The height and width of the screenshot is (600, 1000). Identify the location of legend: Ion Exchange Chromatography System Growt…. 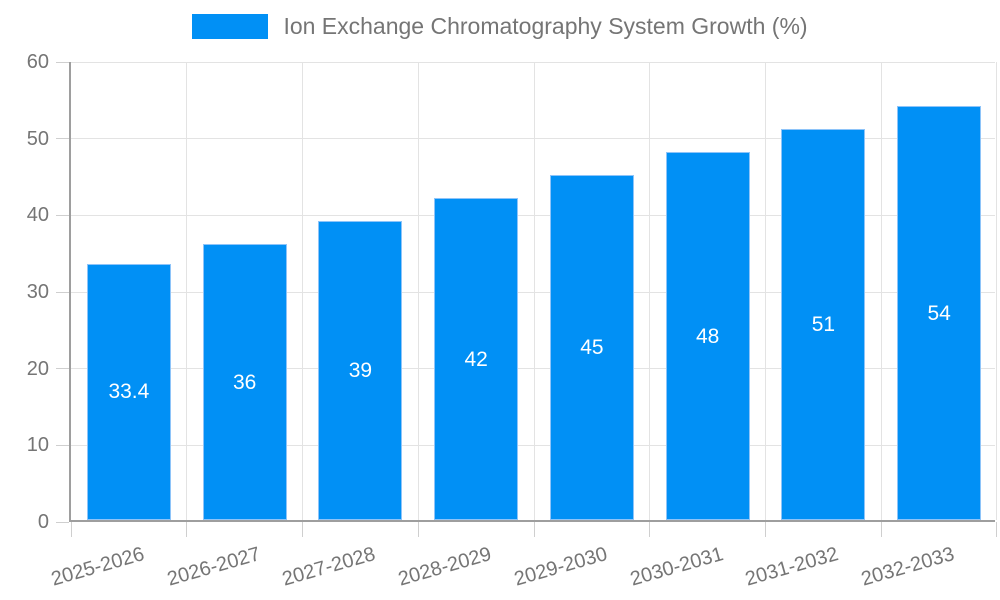
(500, 26).